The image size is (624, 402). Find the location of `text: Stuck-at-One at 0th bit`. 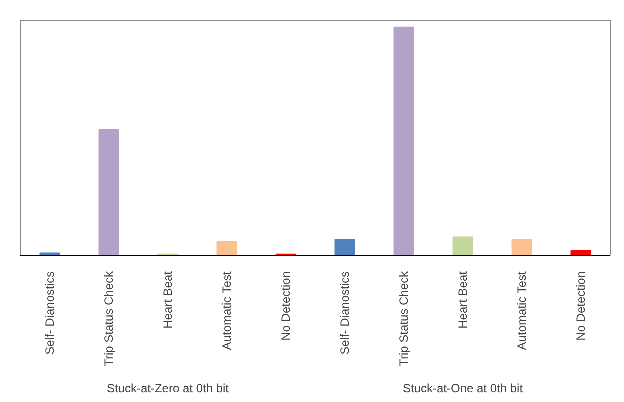

text: Stuck-at-One at 0th bit is located at coordinates (463, 389).